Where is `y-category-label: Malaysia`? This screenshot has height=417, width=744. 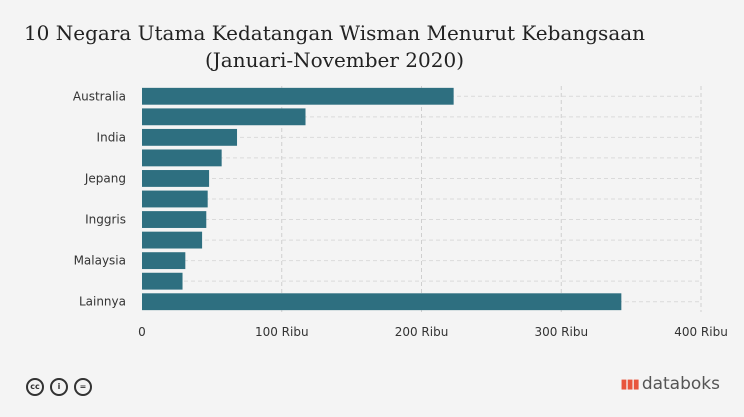 y-category-label: Malaysia is located at coordinates (100, 261).